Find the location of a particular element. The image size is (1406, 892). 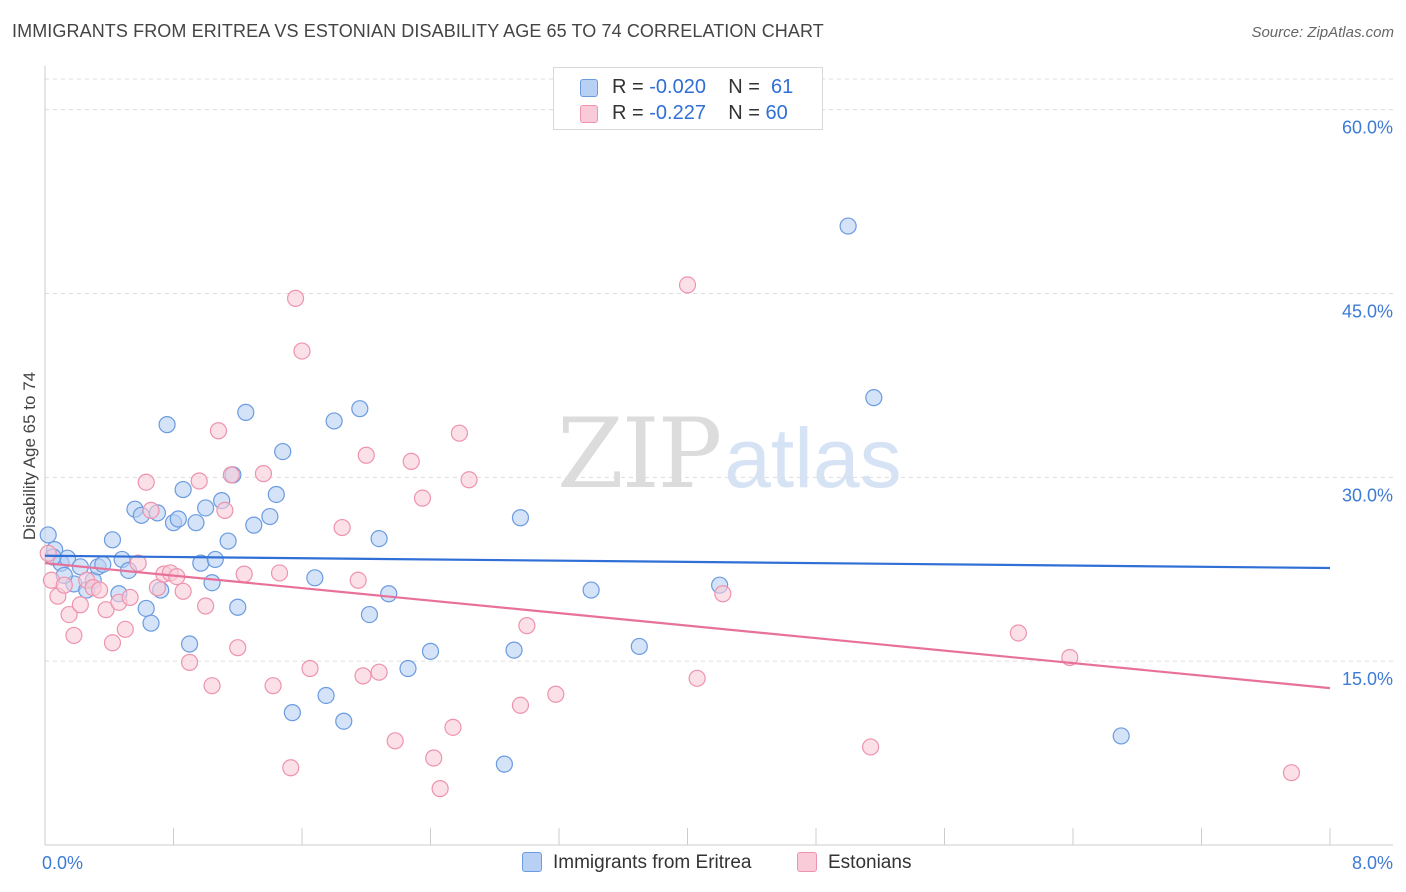

y-tick-label: 30.0% is located at coordinates (1367, 495).